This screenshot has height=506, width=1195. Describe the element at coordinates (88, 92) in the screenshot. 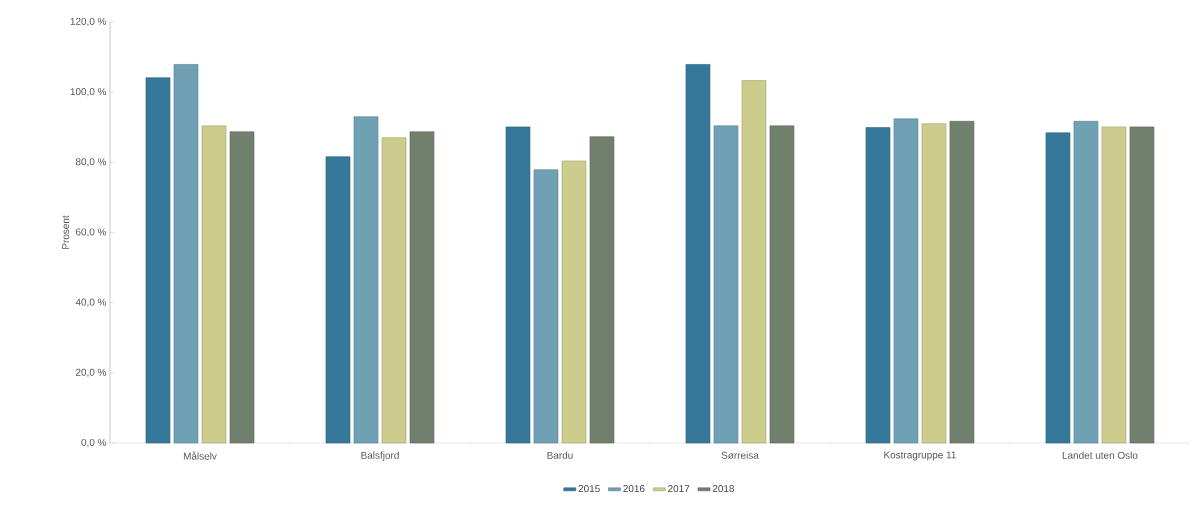

I see `y-tick-label: 100,0 %` at that location.